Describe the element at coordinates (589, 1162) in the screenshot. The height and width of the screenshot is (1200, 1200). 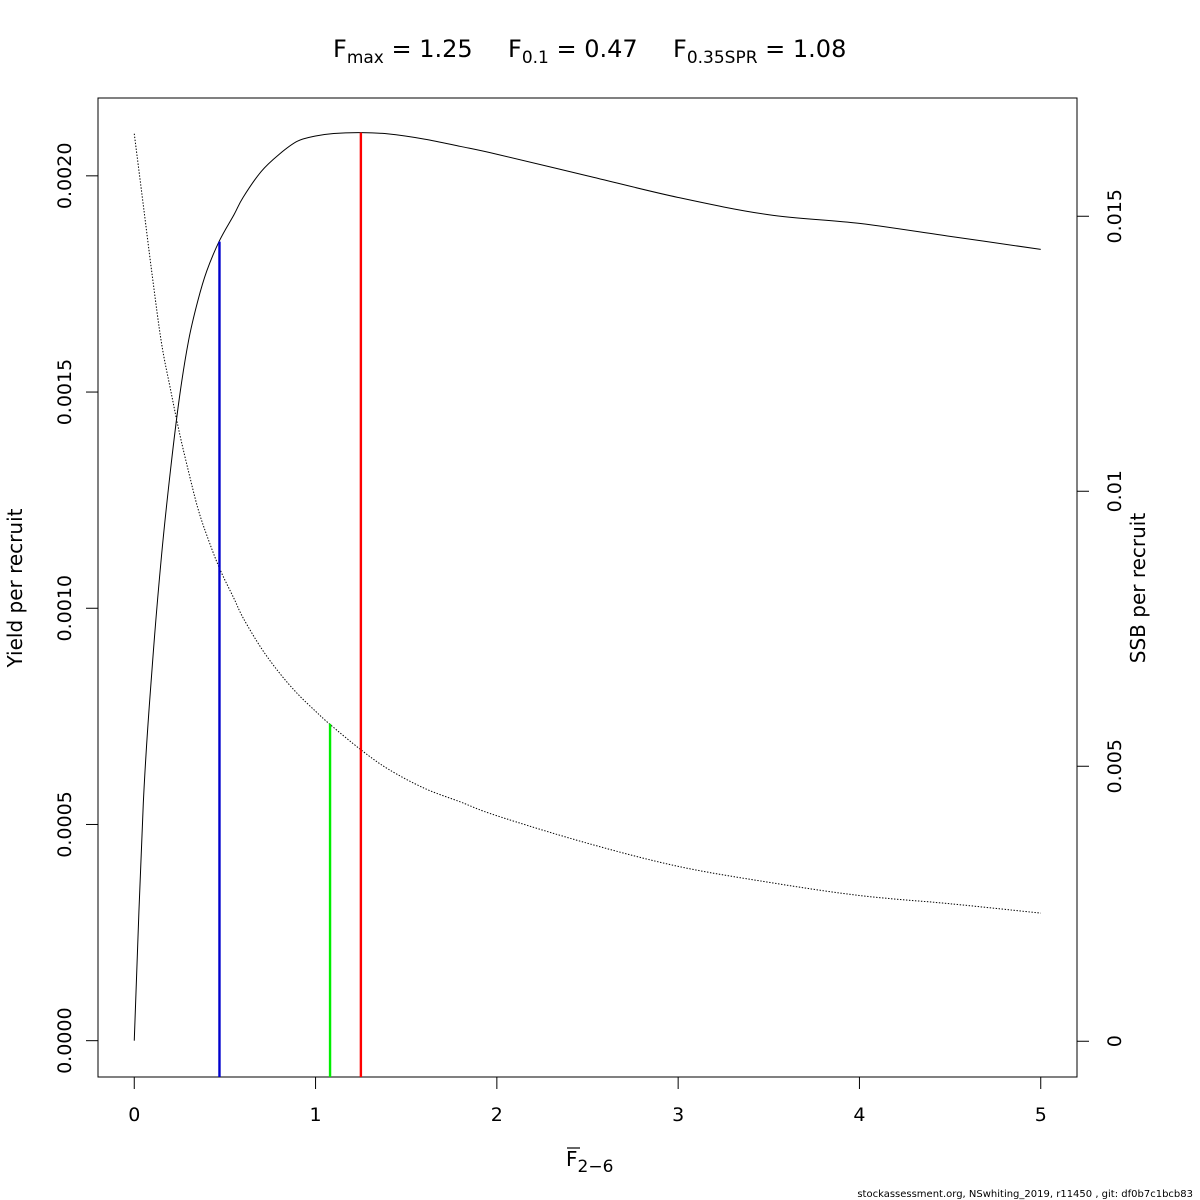
I see `x-axis-title: F2−6` at that location.